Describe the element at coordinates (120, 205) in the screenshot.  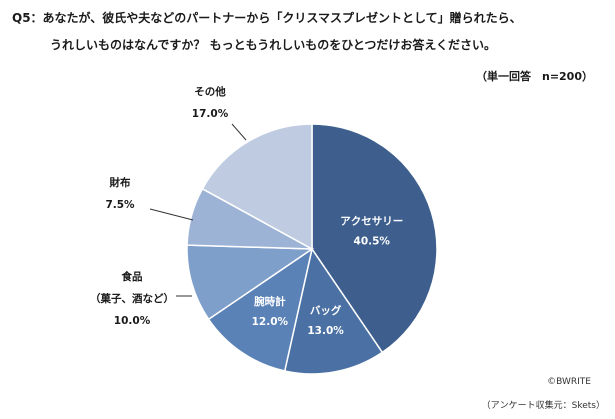
I see `slice-value-label: 7.5%` at that location.